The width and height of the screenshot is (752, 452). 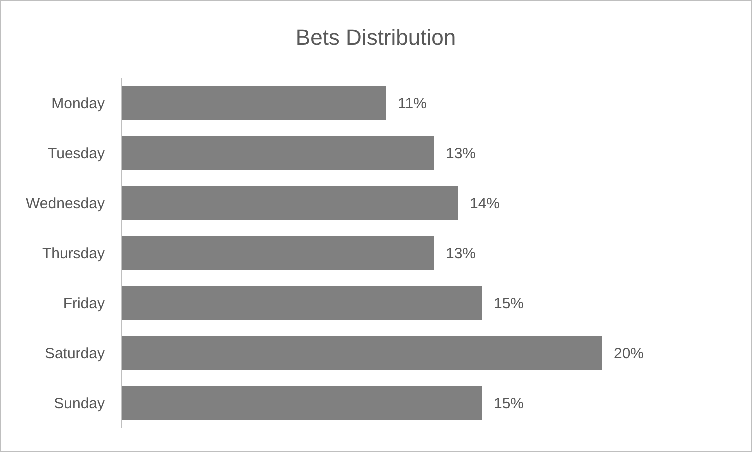 I want to click on y-tick-label: Thursday, so click(x=74, y=253).